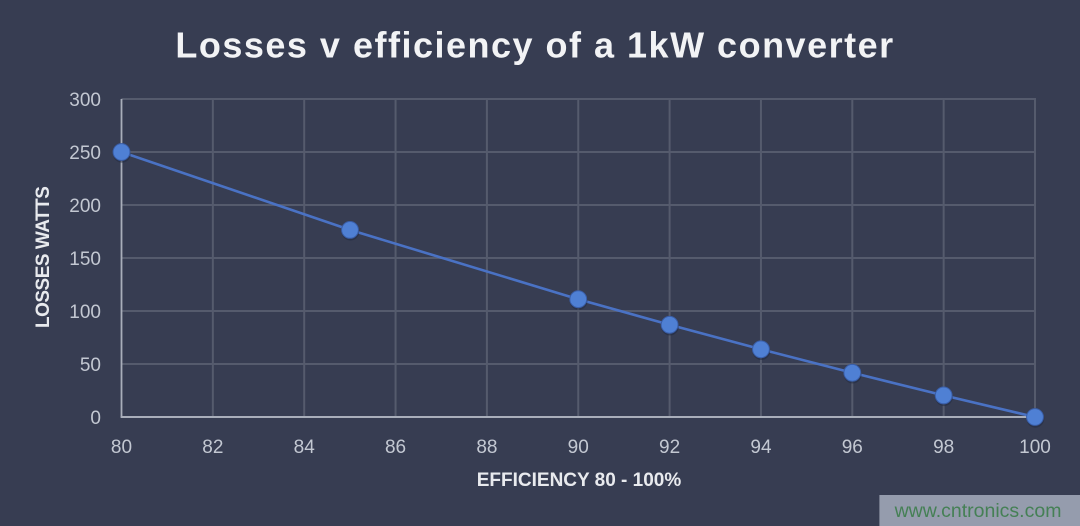  What do you see at coordinates (852, 447) in the screenshot?
I see `svg-text: 96` at bounding box center [852, 447].